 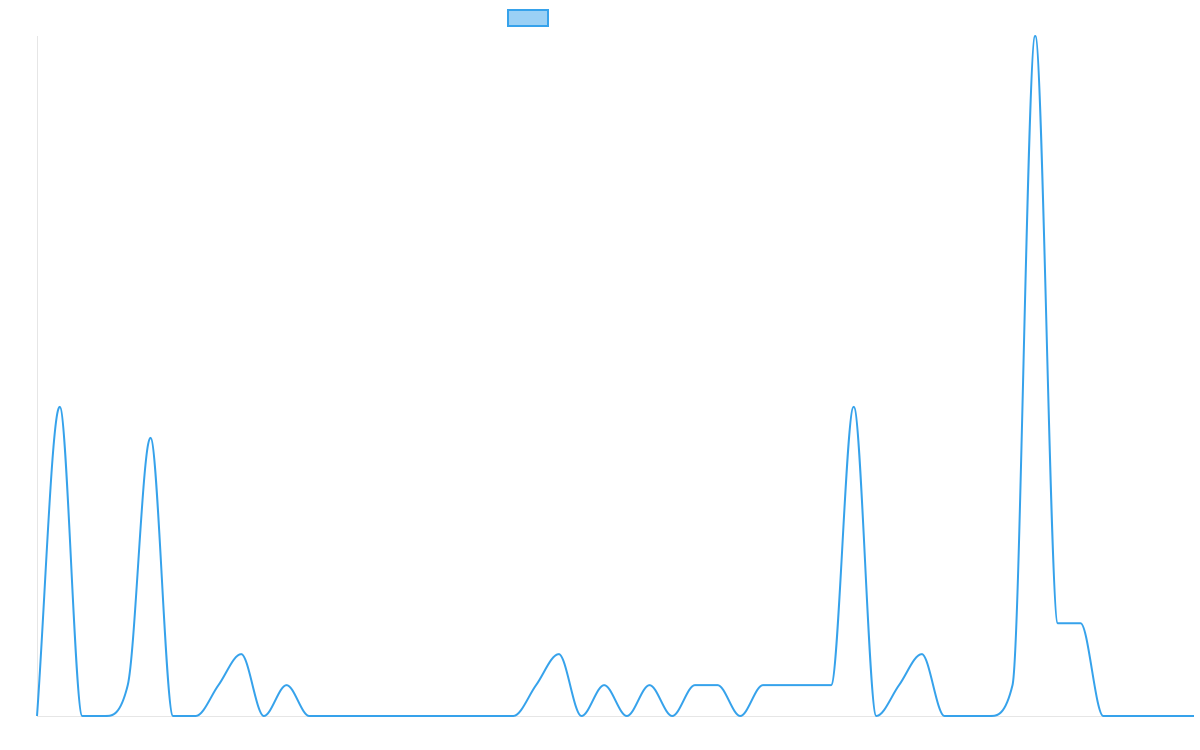 I want to click on legend-swatch, so click(x=528, y=18).